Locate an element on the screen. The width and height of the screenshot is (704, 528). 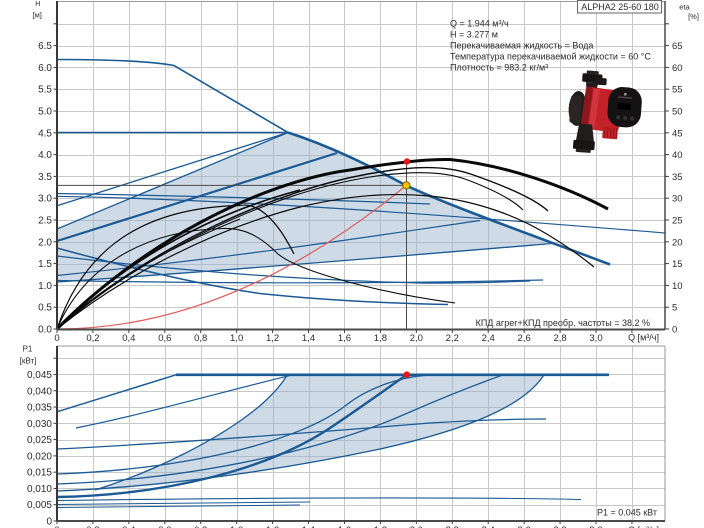
svg-text: 40 is located at coordinates (677, 155).